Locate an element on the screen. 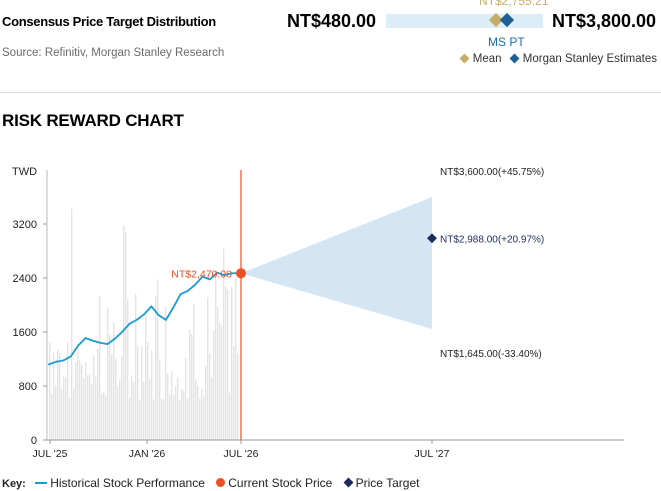 The image size is (661, 491). current-price-label: NT$2,470.00 is located at coordinates (201, 274).